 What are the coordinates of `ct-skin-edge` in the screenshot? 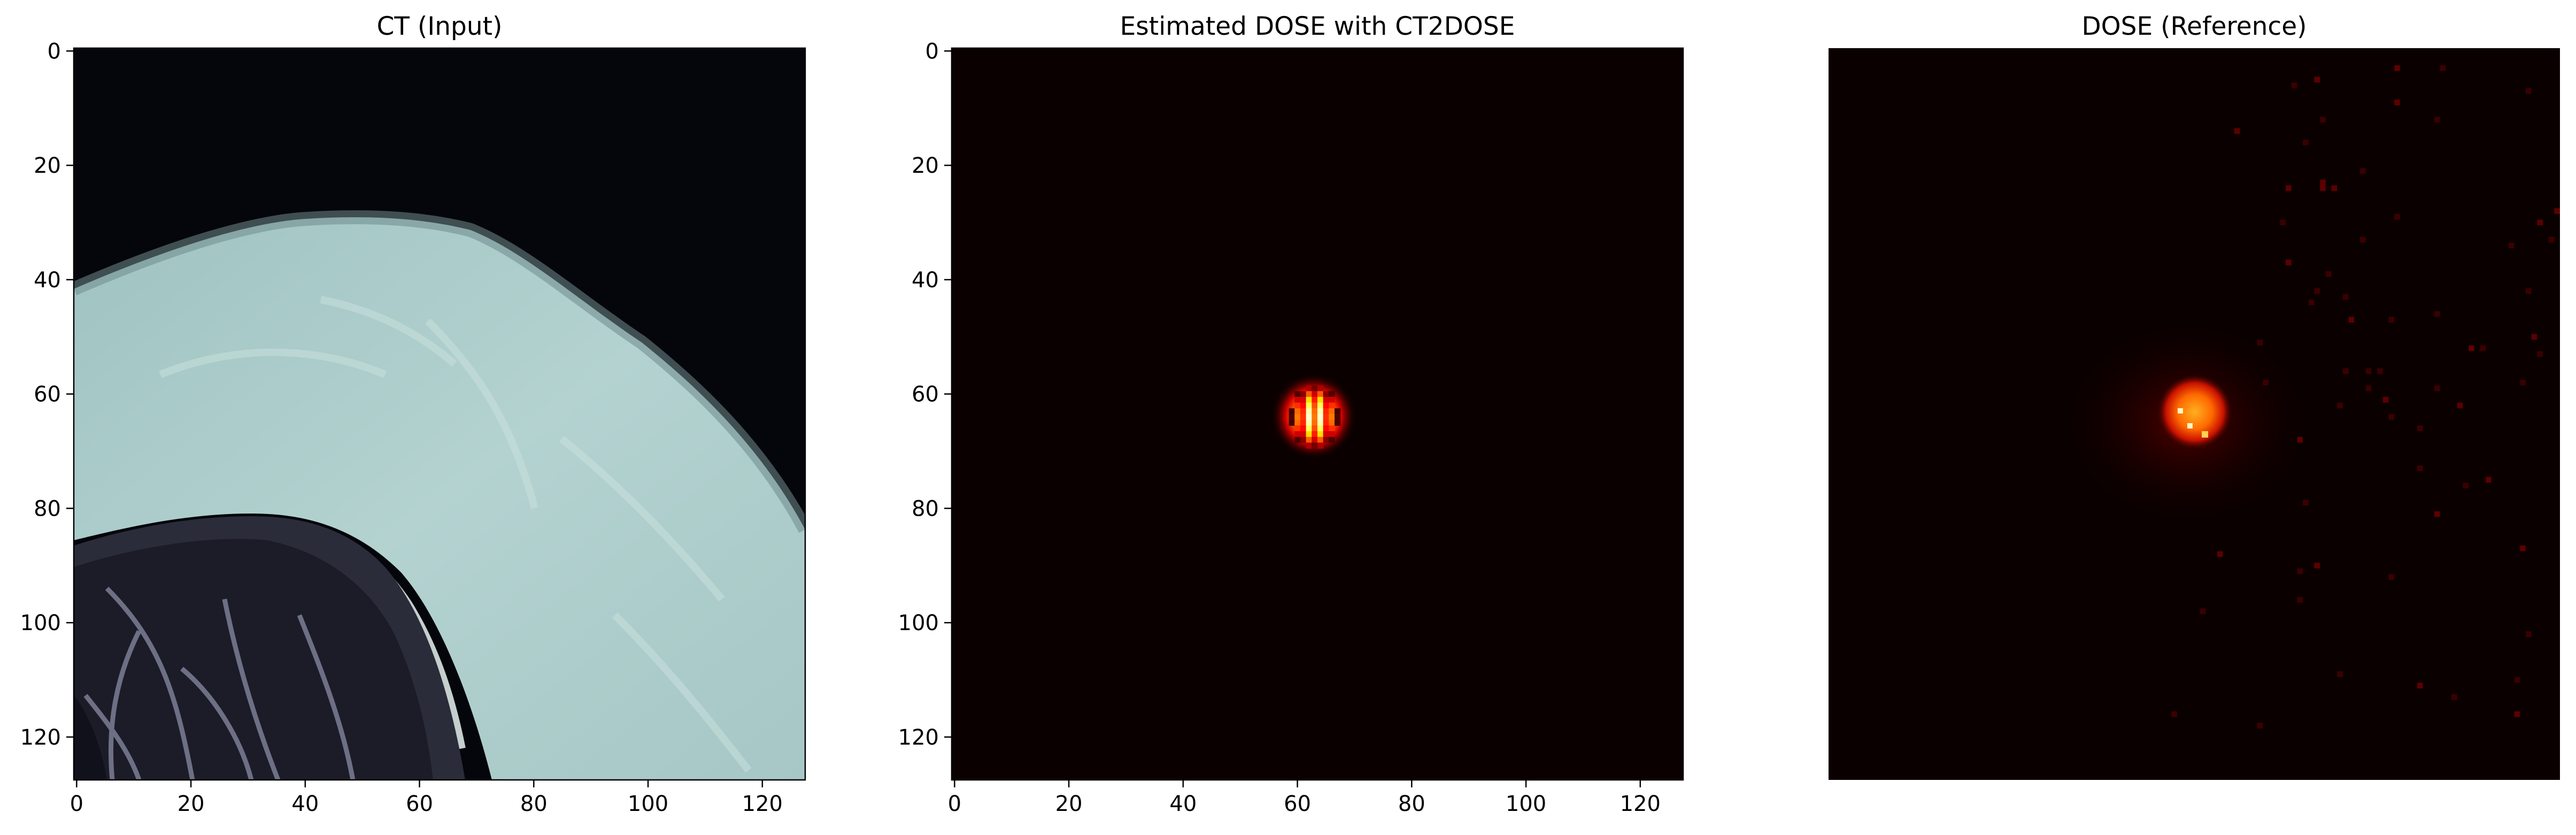 It's located at (439, 372).